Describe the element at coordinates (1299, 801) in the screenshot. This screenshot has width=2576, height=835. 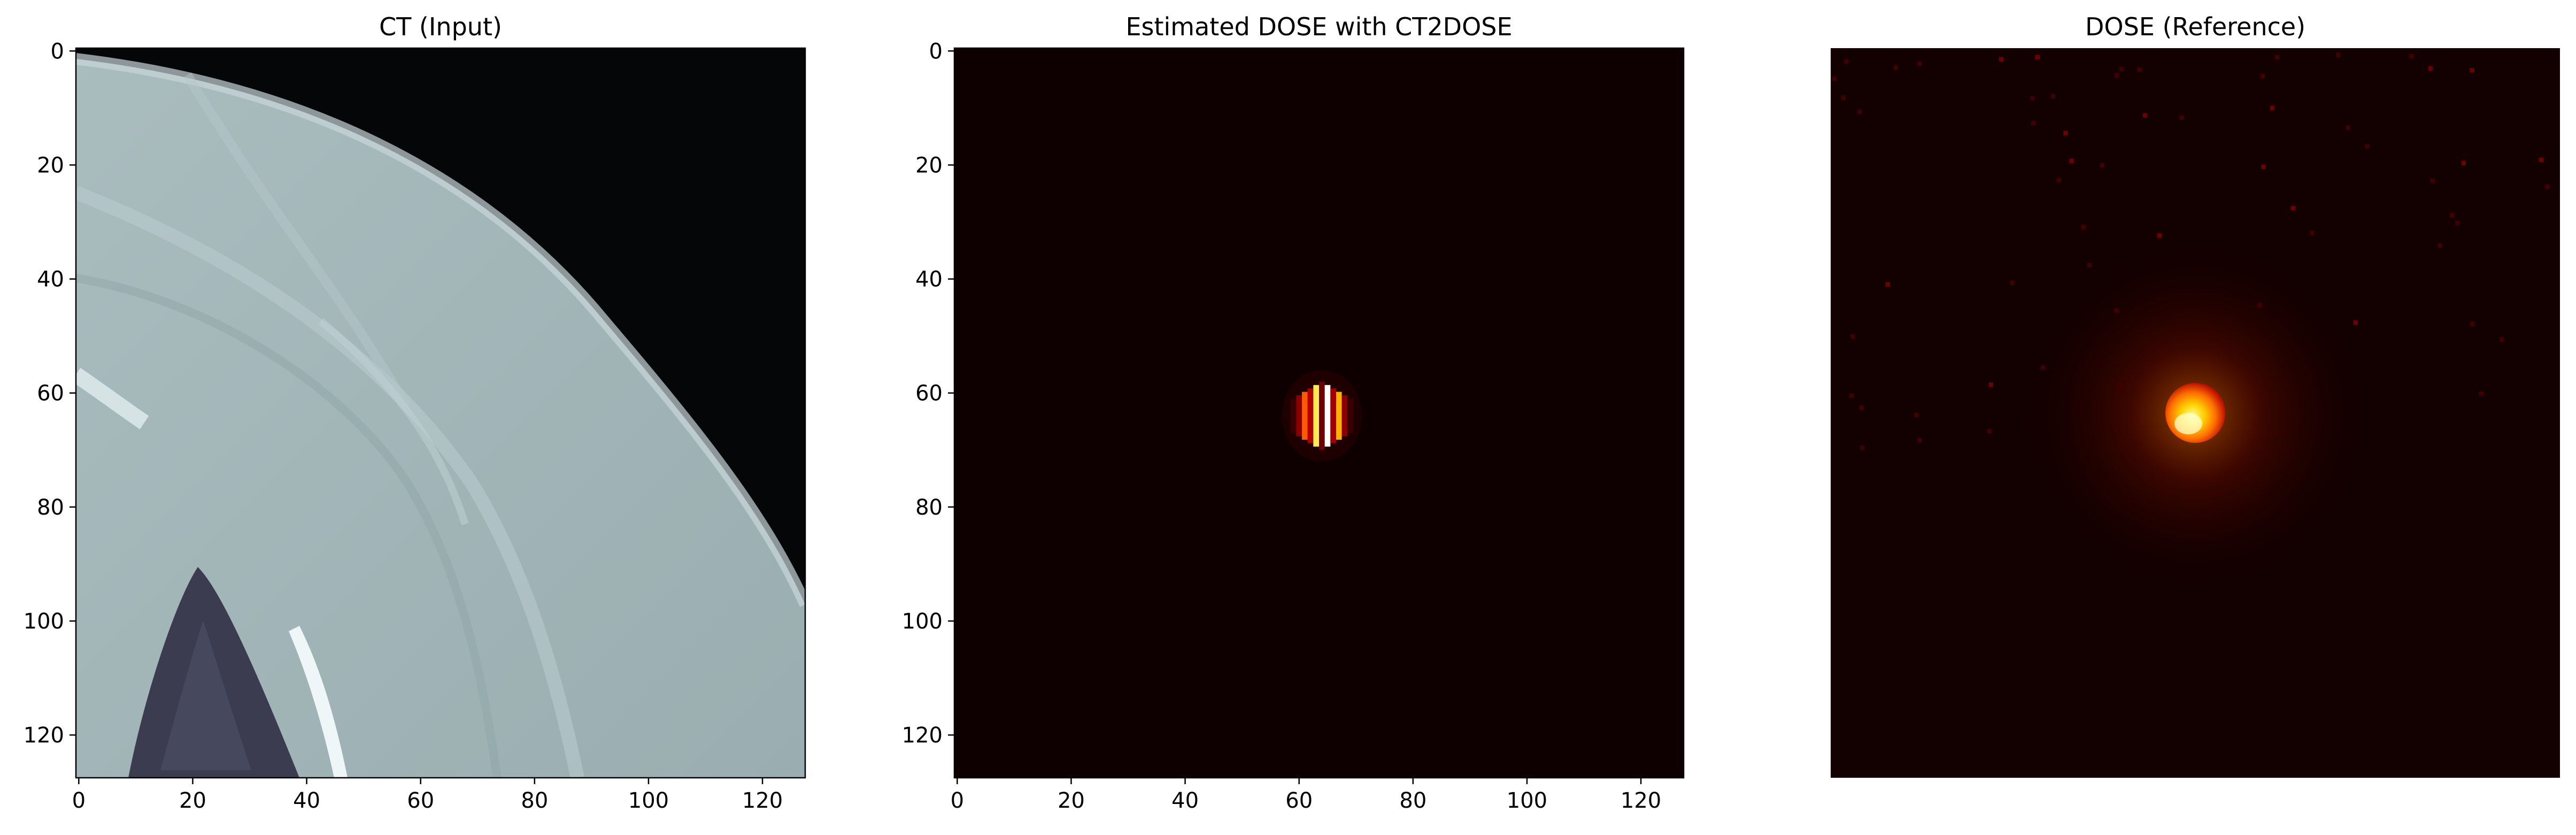
I see `x-tick-label: 60` at that location.